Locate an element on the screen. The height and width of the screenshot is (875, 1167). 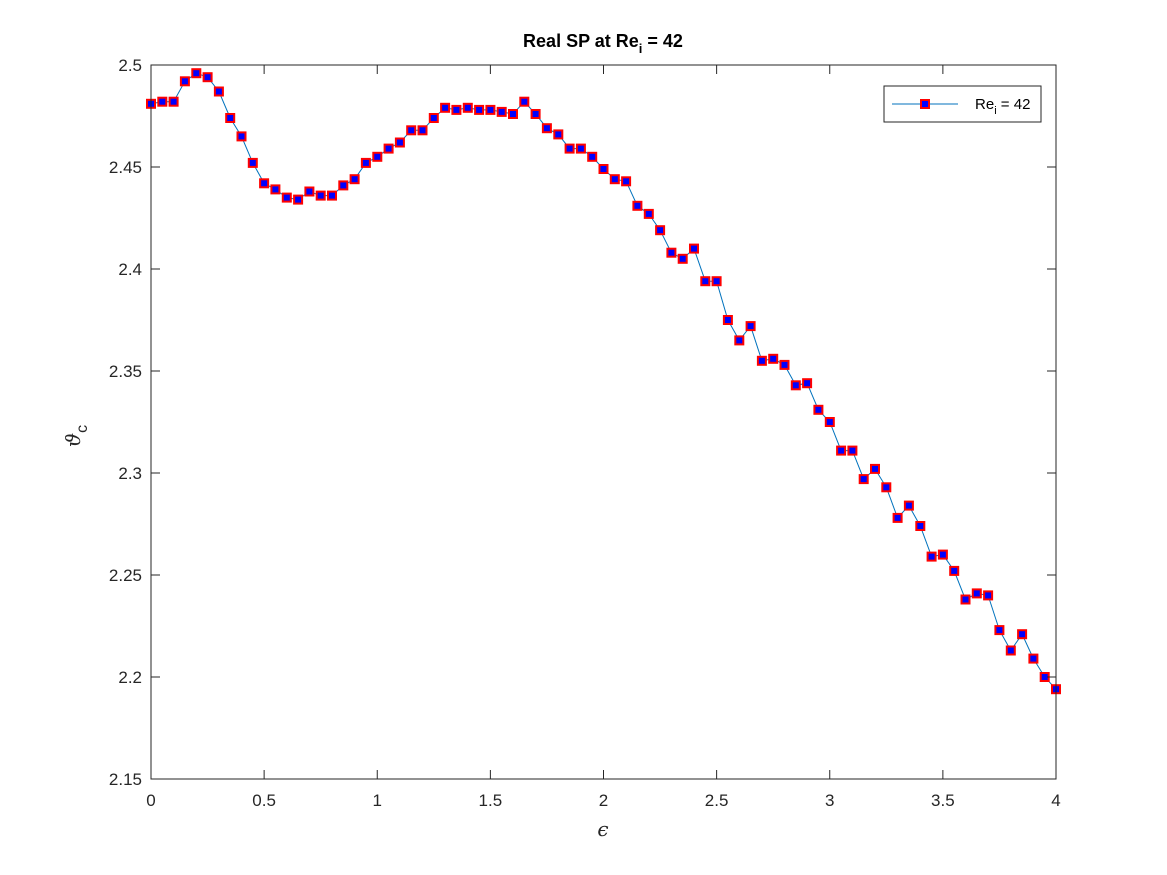
y-axis-label-subscript: c is located at coordinates (82, 429).